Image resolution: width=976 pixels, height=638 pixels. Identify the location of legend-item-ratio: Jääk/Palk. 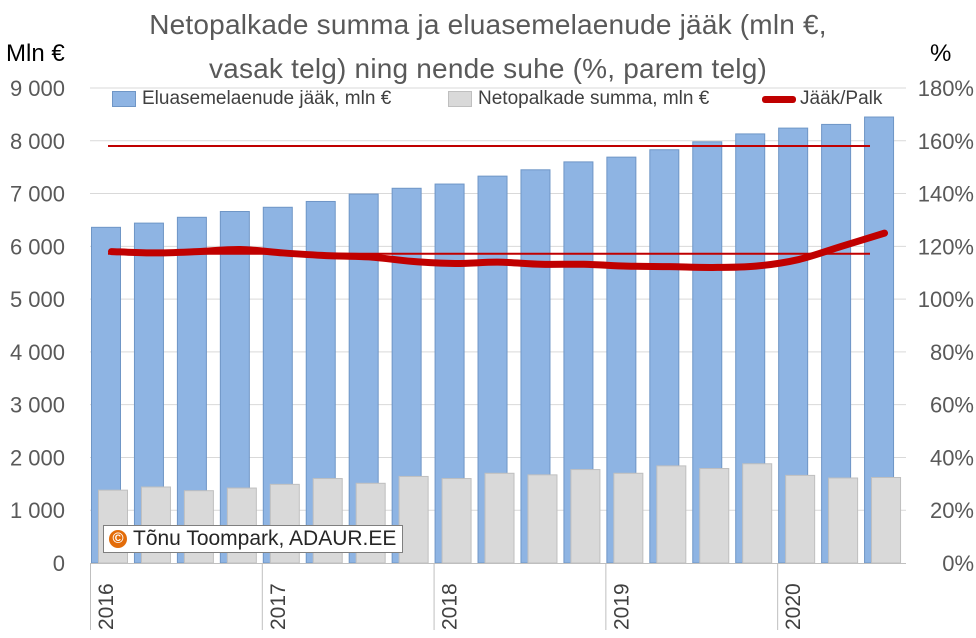
(822, 99).